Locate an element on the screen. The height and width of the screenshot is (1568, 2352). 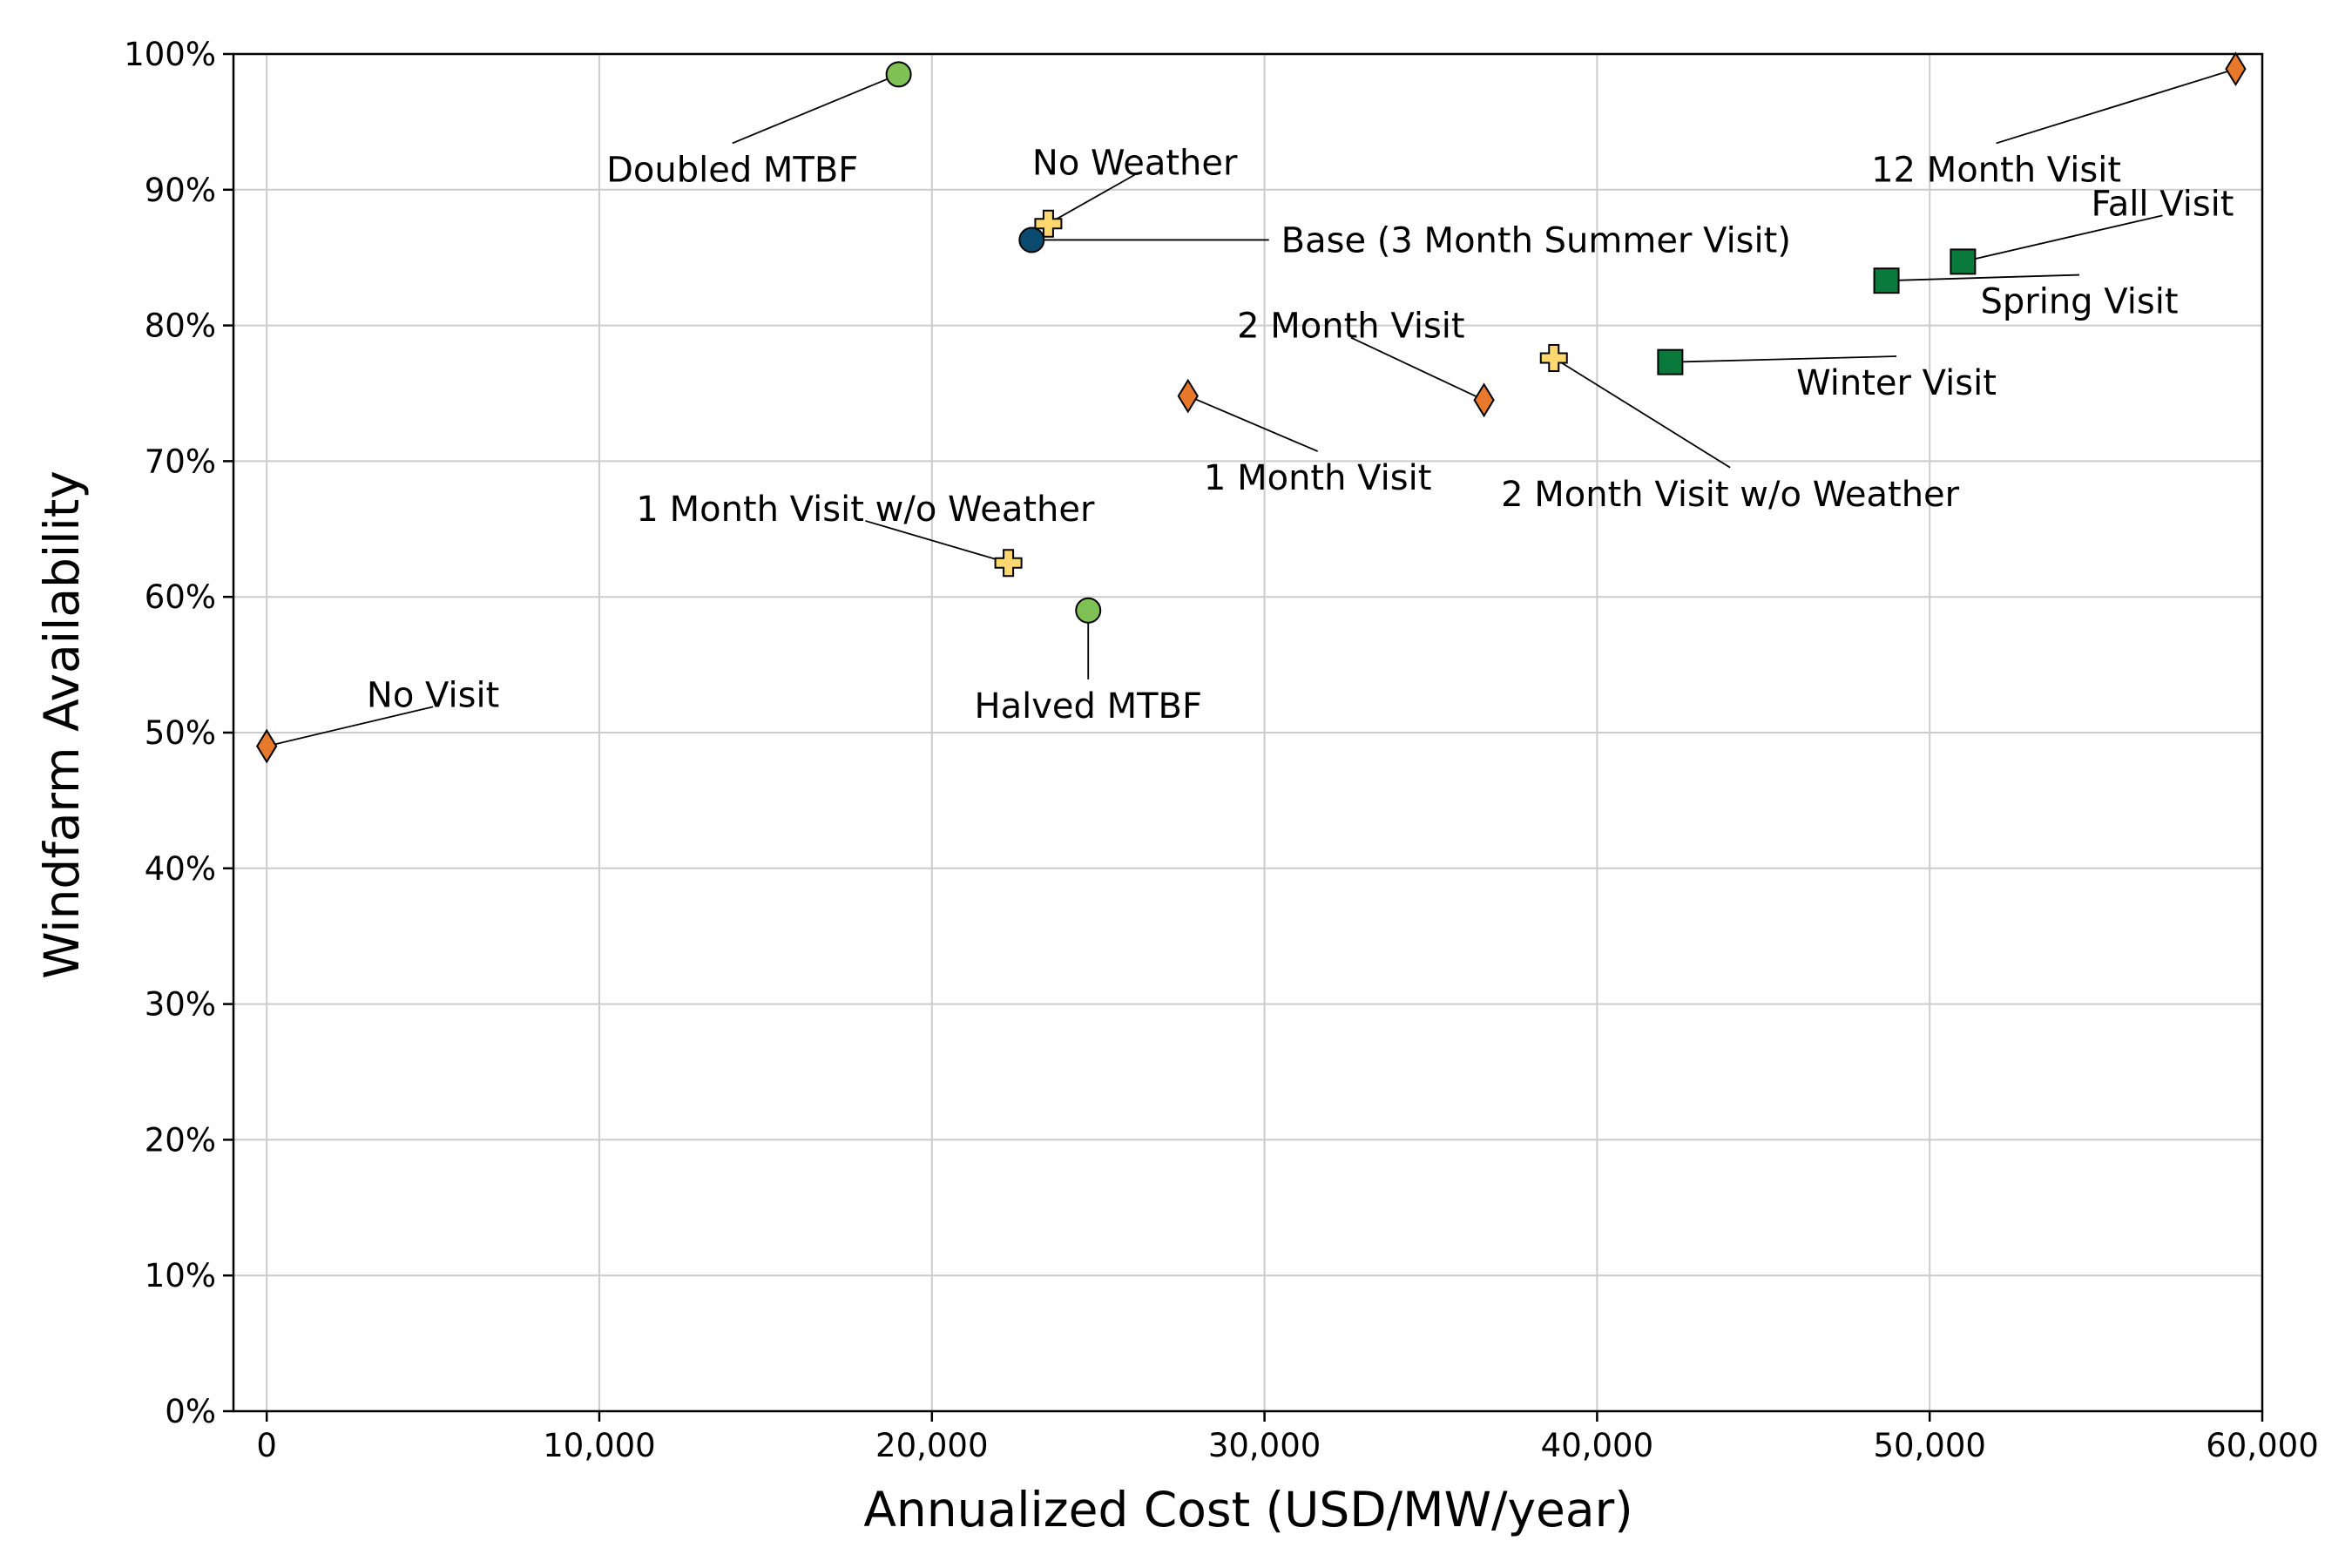
y-tick-label: 0% is located at coordinates (190, 1411).